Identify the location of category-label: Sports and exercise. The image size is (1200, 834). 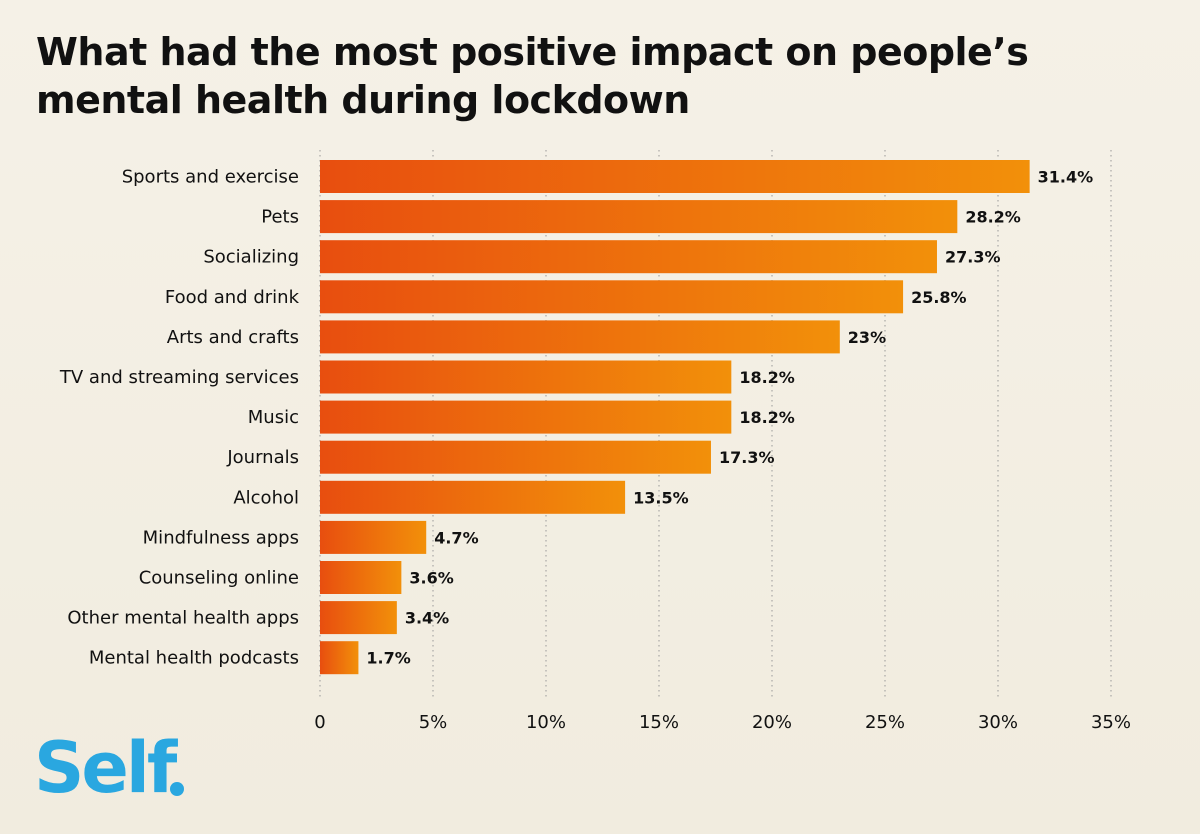
(210, 177).